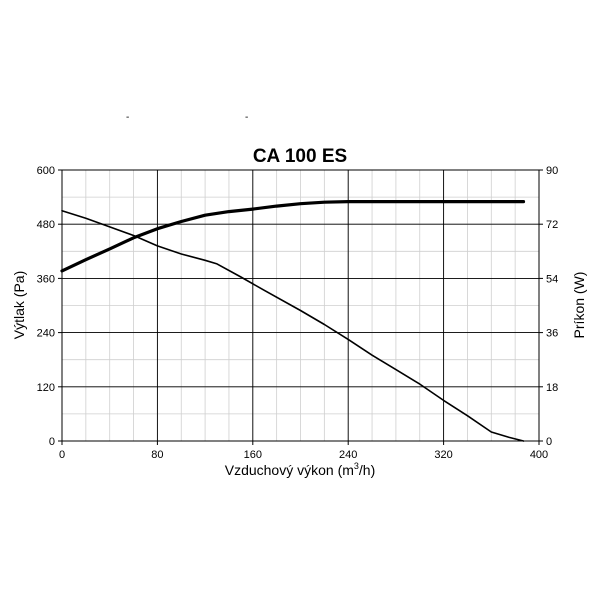 The height and width of the screenshot is (600, 600). Describe the element at coordinates (128, 117) in the screenshot. I see `top-left-mark: -` at that location.